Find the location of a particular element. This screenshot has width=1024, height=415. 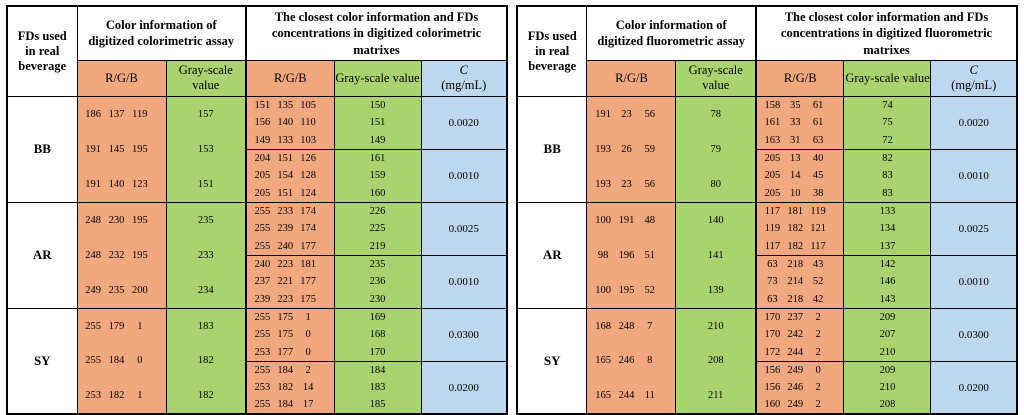

rgb-value: 23 is located at coordinates (626, 184).